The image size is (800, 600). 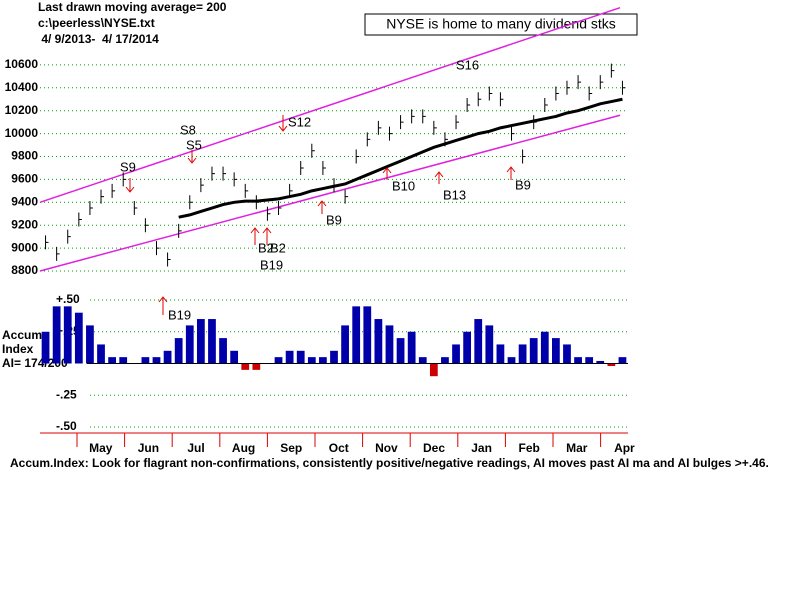 I want to click on header-line: c:\peerless\NYSE.txt, so click(x=96, y=23).